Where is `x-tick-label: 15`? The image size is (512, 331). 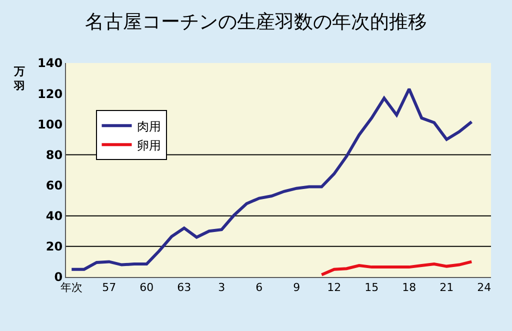
x-tick-label: 15 is located at coordinates (371, 287).